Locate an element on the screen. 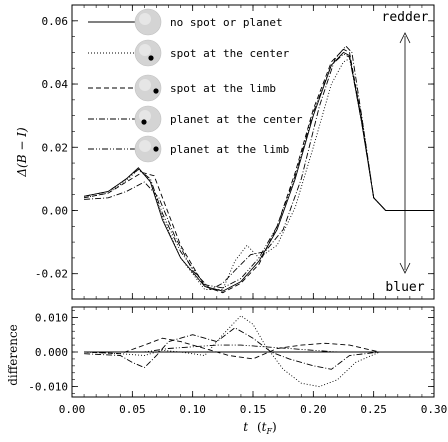  diff-y-axis-label: difference is located at coordinates (13, 355).